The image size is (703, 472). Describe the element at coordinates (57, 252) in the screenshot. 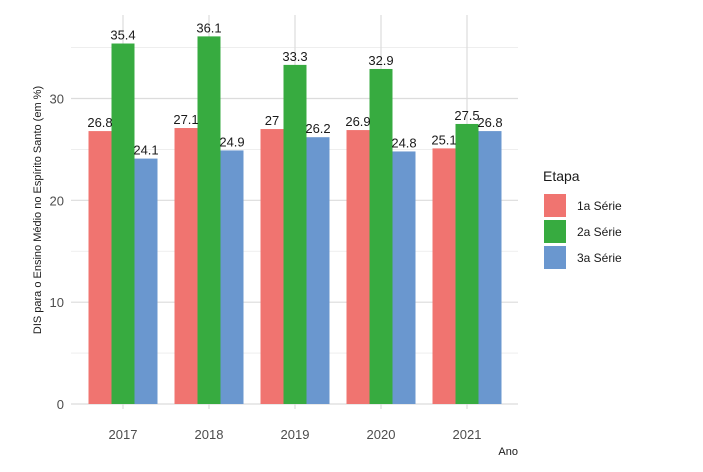

I see `y-axis-ticks: 0 10 20 30` at that location.